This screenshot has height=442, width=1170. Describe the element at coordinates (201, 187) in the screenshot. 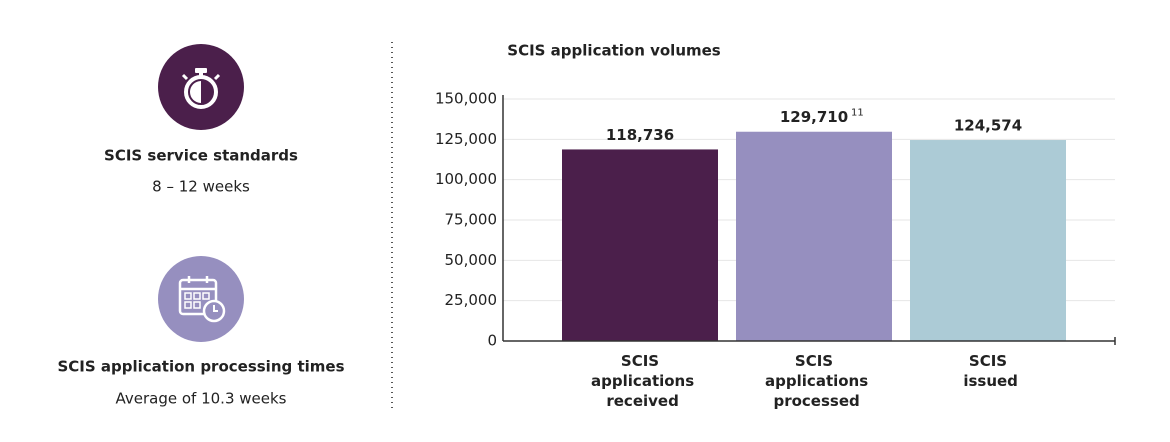

I see `item-text: 8 – 12 weeks` at that location.